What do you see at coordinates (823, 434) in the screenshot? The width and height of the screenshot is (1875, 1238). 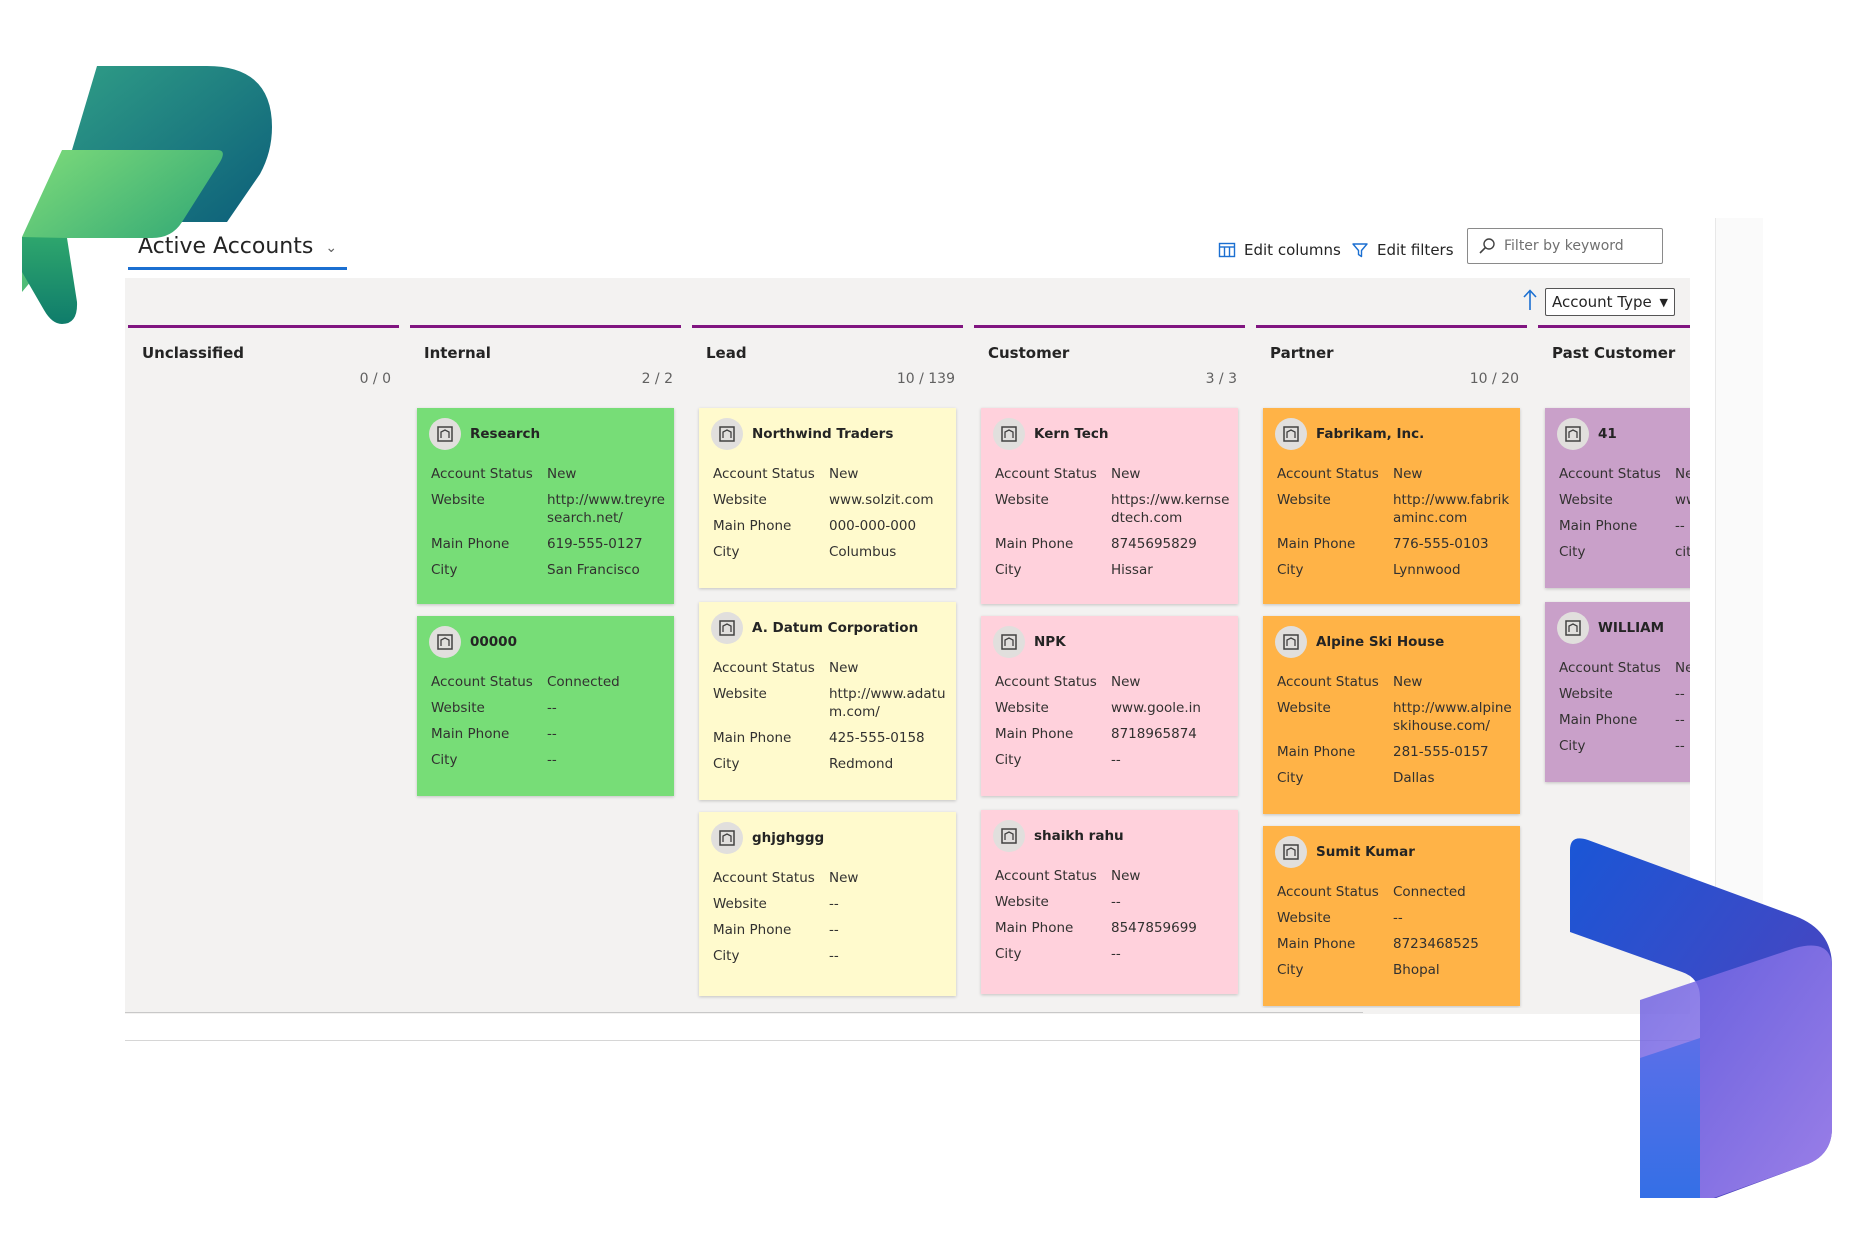 I see `account-name: Northwind Traders` at bounding box center [823, 434].